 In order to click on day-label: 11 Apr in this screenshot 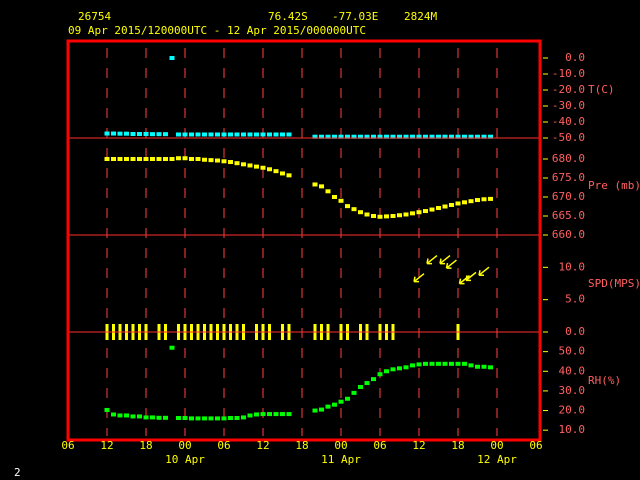, I will do `click(341, 459)`.